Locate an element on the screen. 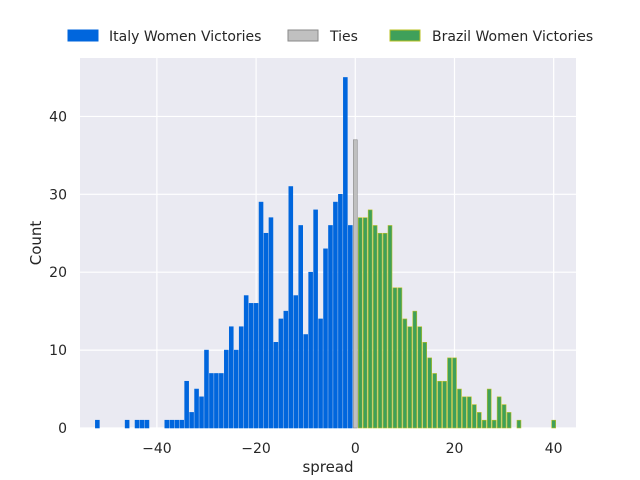 This screenshot has height=480, width=640. x-tick-label: 40 is located at coordinates (554, 449).